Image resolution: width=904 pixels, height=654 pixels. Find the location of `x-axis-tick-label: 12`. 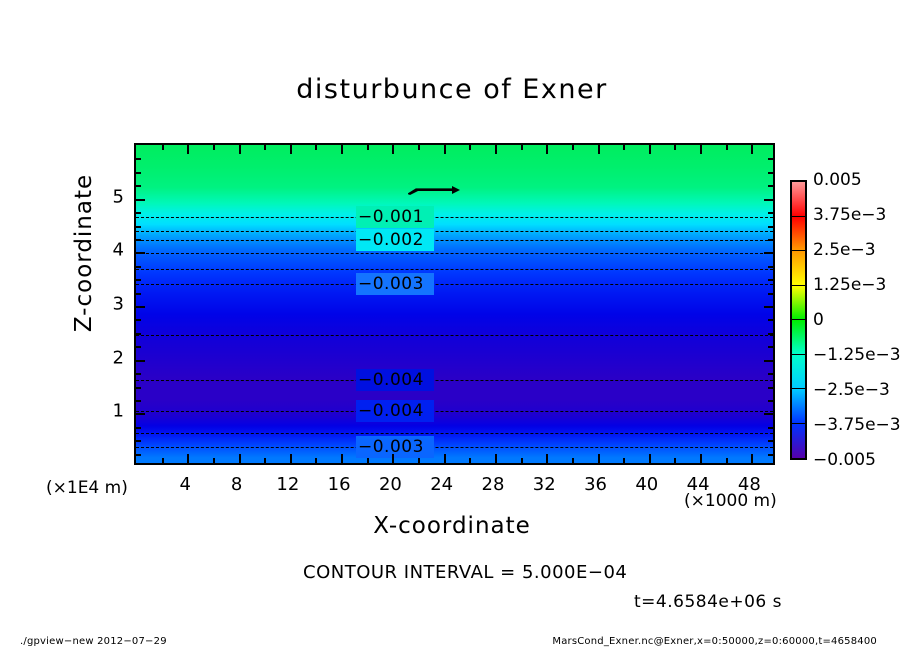

x-axis-tick-label: 12 is located at coordinates (288, 484).